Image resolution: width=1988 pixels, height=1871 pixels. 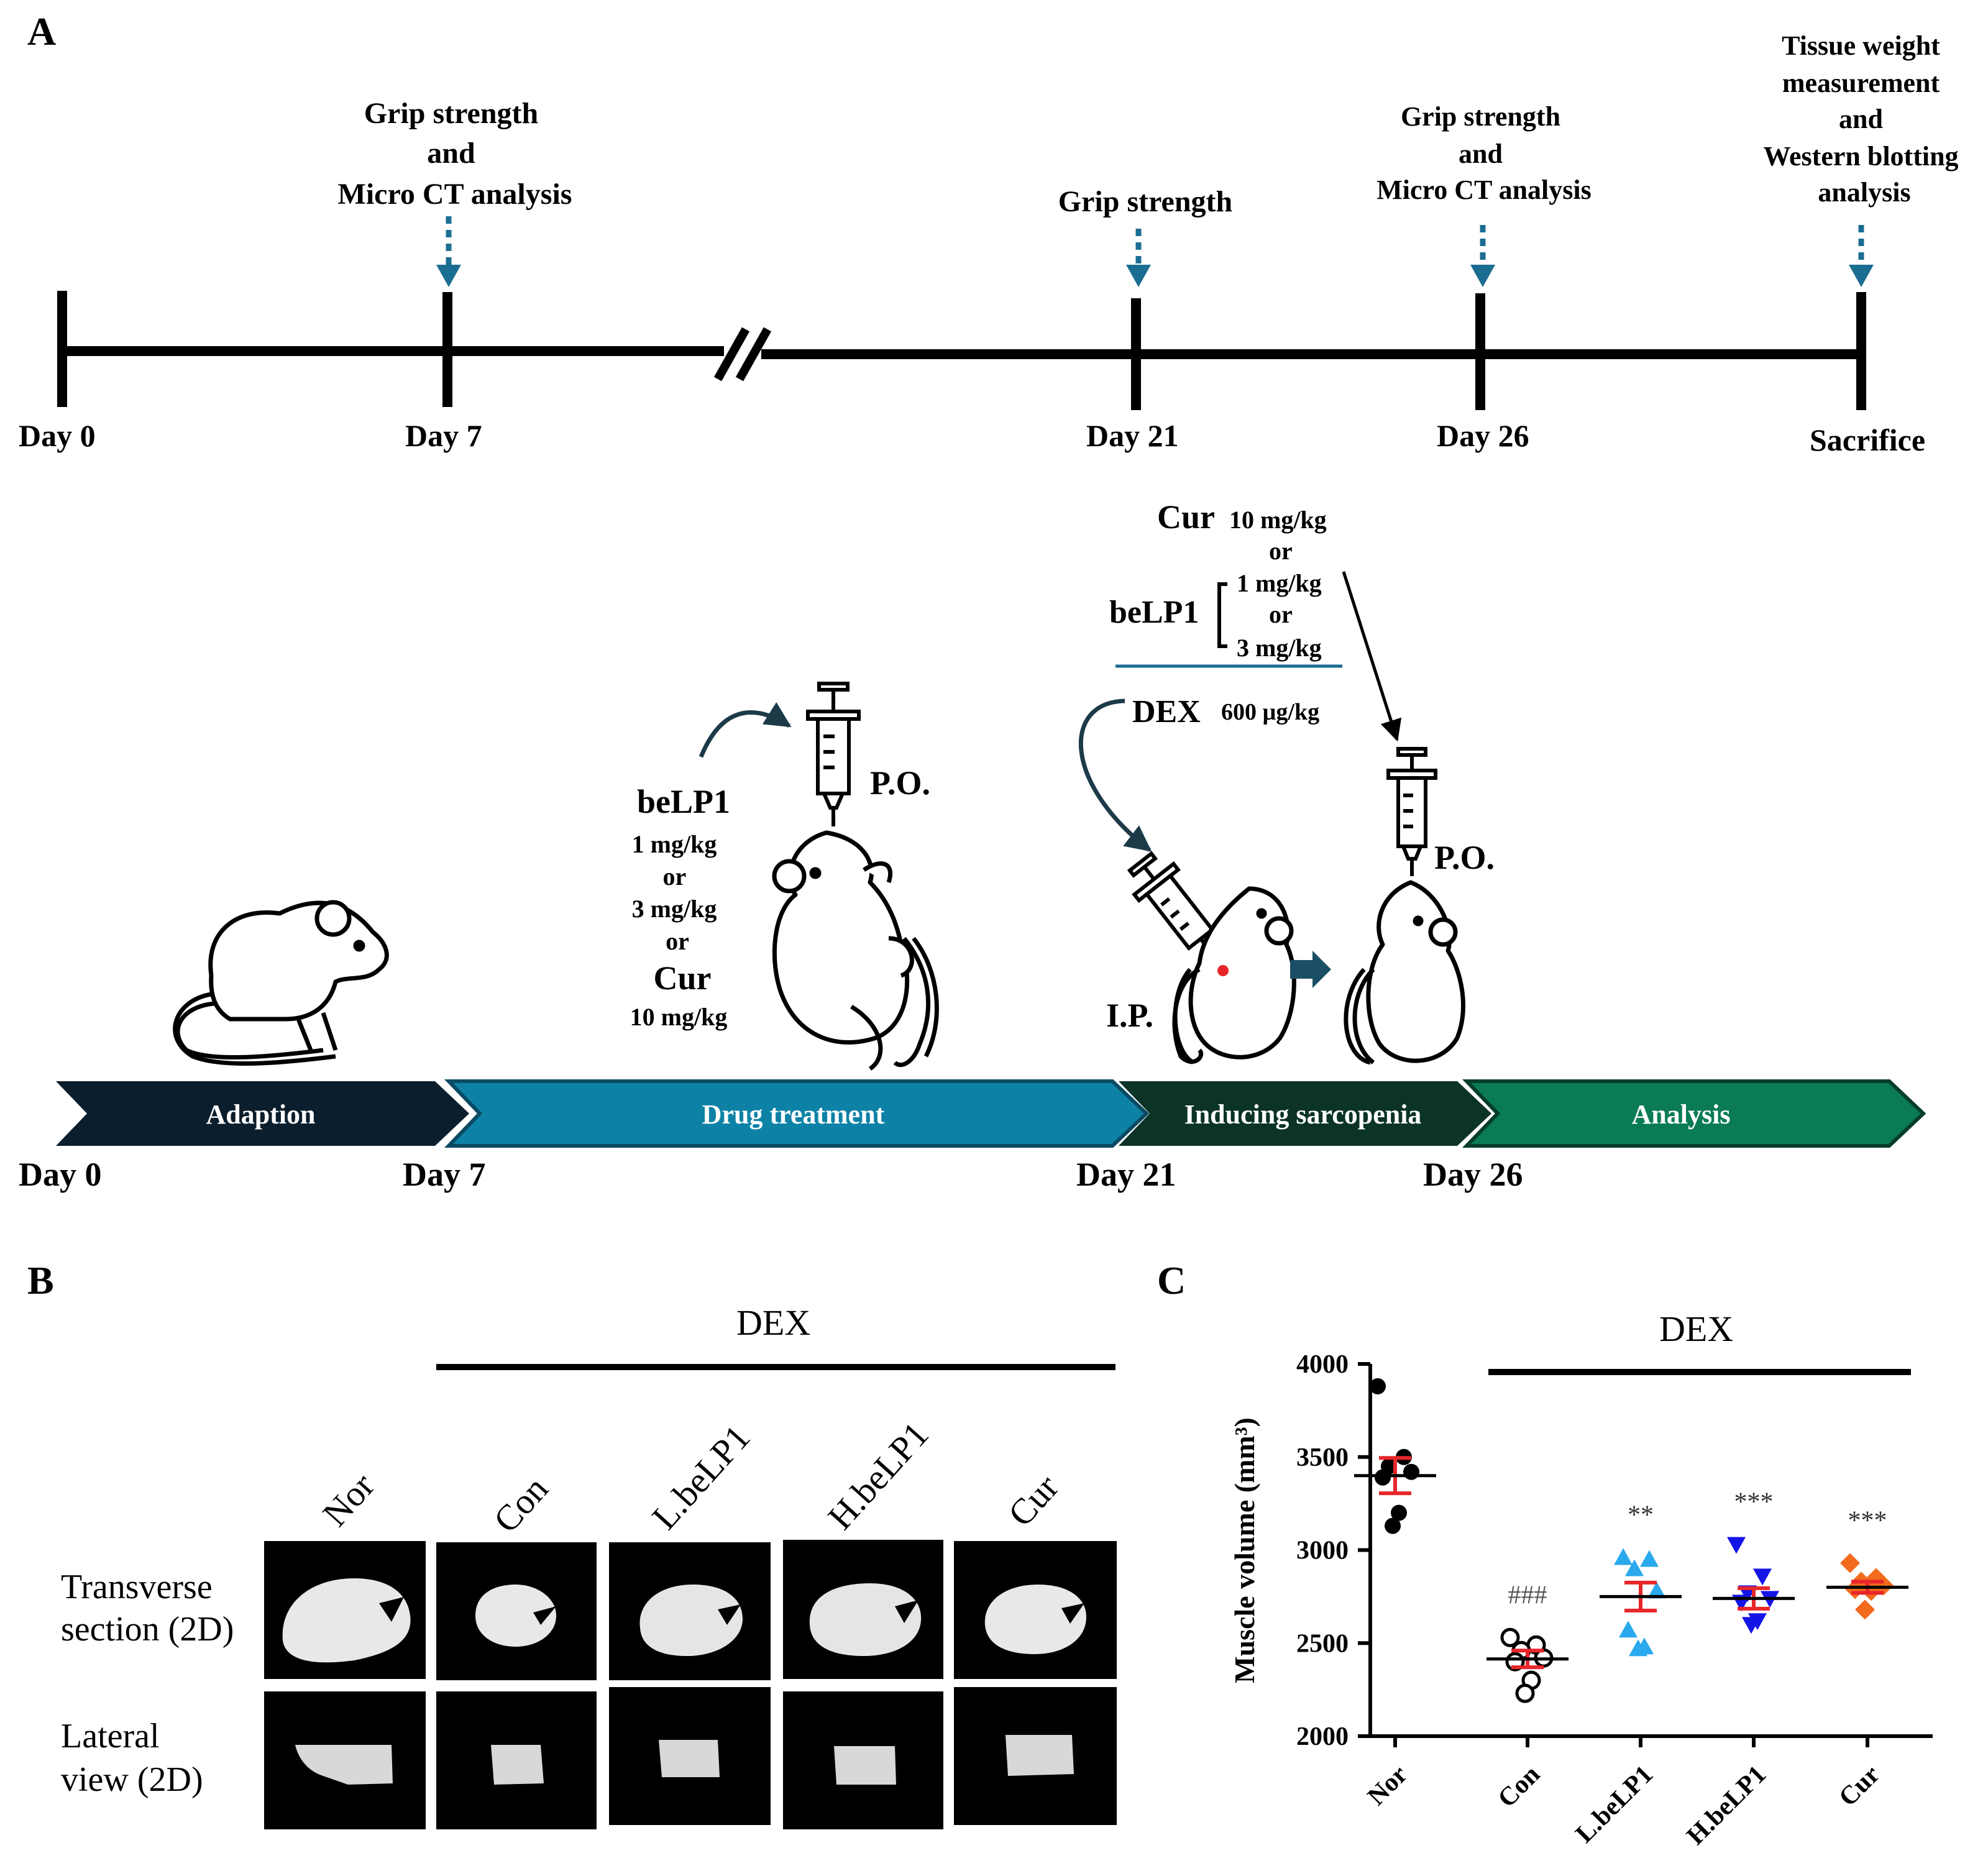 I want to click on top-sacrifice: Sacrifice, so click(x=1867, y=440).